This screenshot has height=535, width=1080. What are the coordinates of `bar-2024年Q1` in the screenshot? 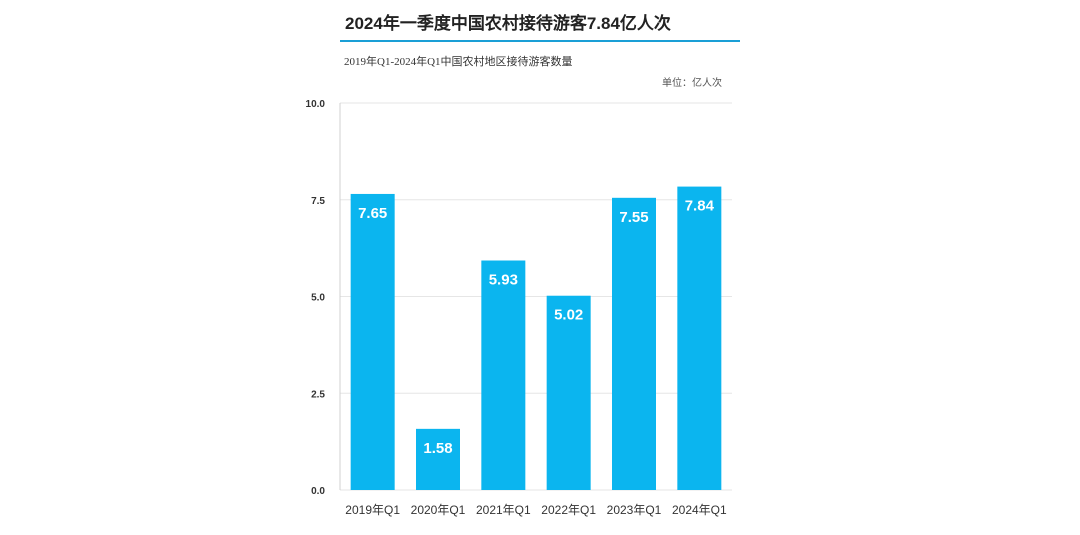 It's located at (699, 338).